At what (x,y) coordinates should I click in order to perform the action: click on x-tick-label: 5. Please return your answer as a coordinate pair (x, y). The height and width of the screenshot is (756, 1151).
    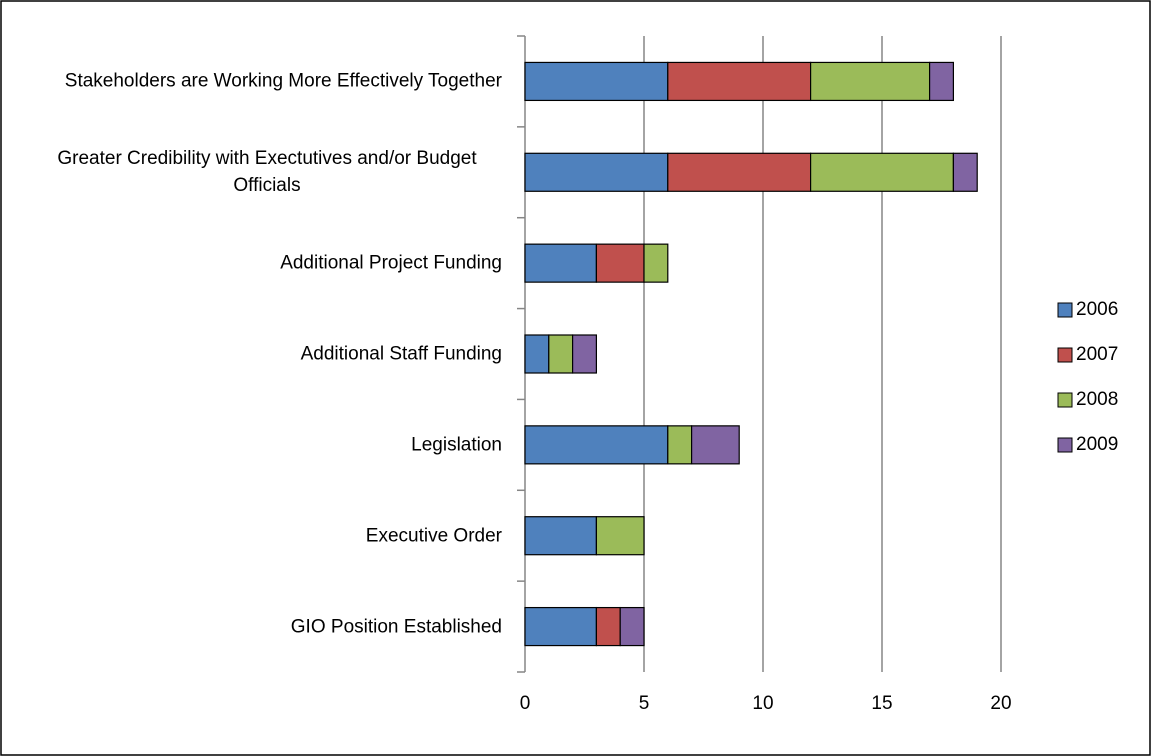
    Looking at the image, I should click on (644, 703).